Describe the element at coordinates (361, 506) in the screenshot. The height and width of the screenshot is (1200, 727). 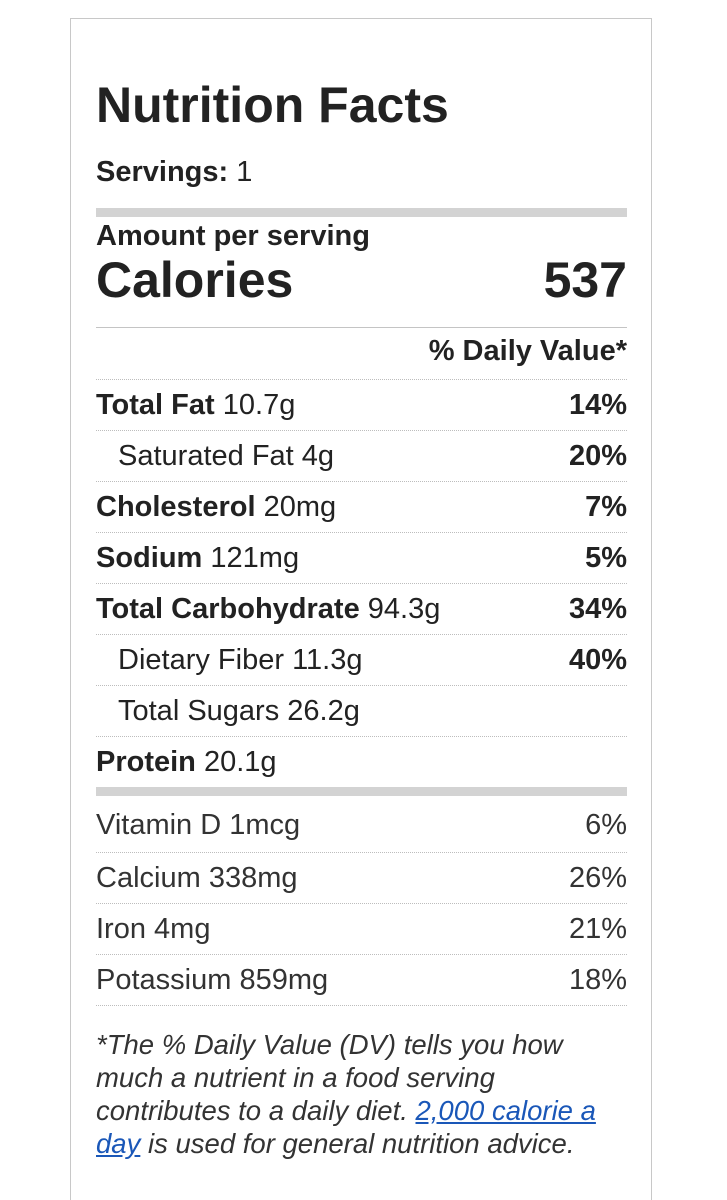
I see `nutrient-row-cholesterol: Cholesterol 20mg 7%` at that location.